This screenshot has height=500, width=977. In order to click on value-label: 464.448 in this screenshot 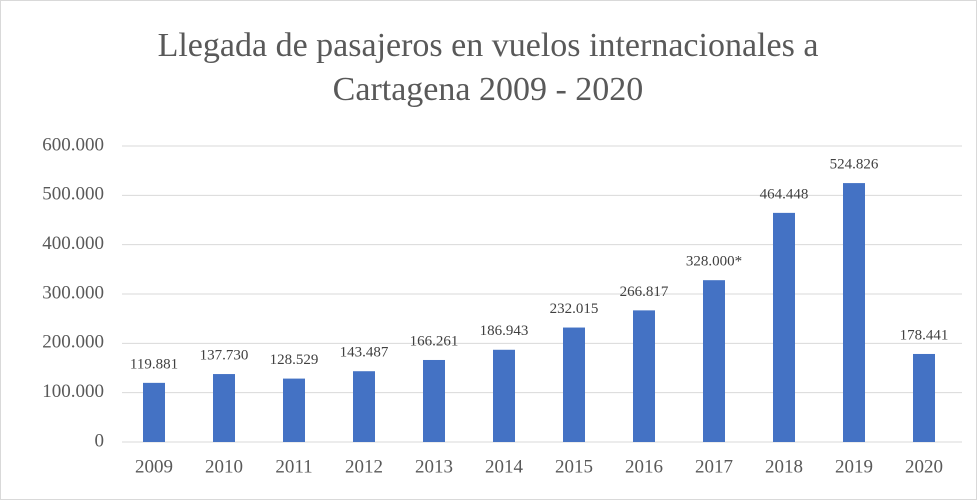, I will do `click(784, 194)`.